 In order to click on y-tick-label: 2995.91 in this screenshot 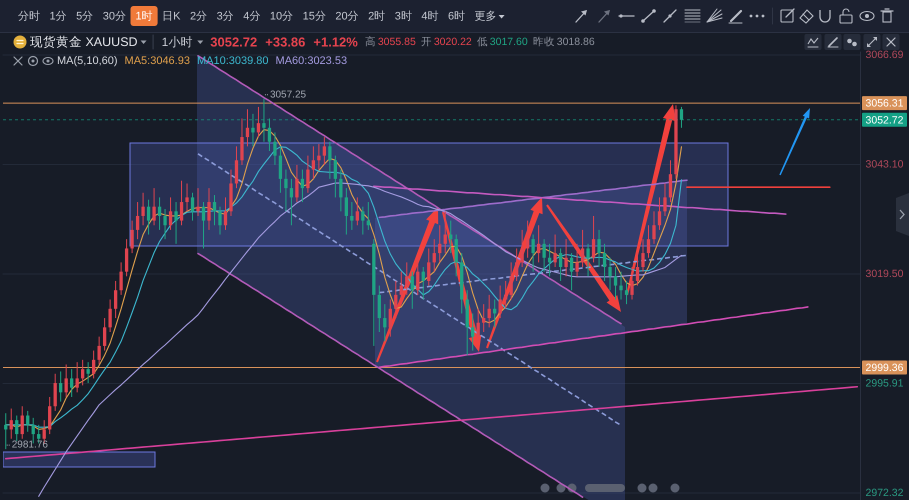, I will do `click(885, 383)`.